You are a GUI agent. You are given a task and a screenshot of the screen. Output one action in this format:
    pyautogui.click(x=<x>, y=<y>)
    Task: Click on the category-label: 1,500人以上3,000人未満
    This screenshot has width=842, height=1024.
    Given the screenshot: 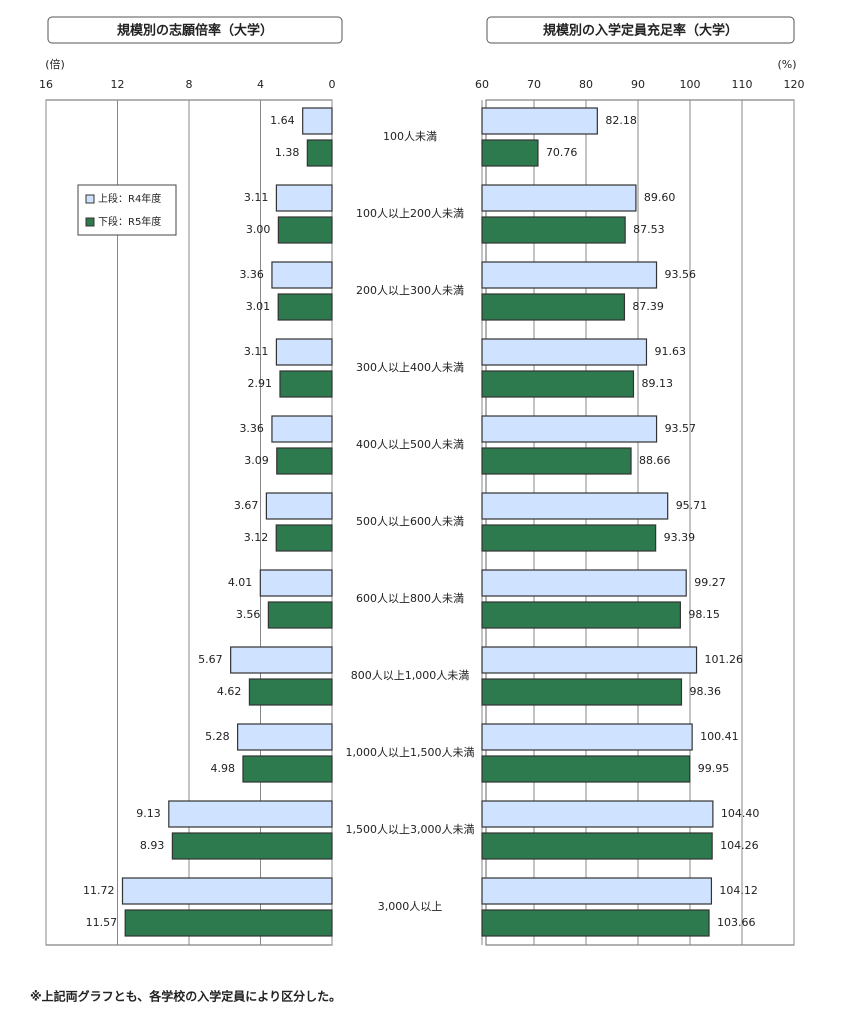 What is the action you would take?
    pyautogui.click(x=410, y=829)
    